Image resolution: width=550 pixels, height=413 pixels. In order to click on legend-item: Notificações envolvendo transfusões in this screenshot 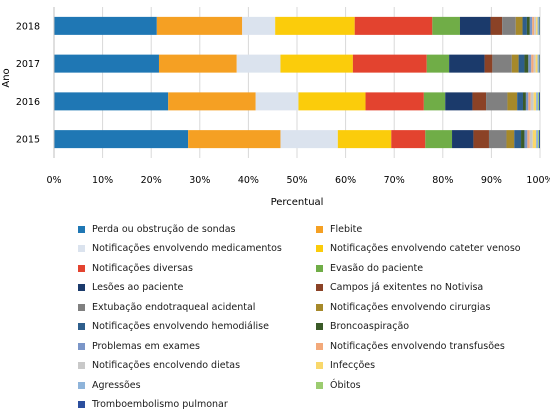, I will do `click(426, 346)`.